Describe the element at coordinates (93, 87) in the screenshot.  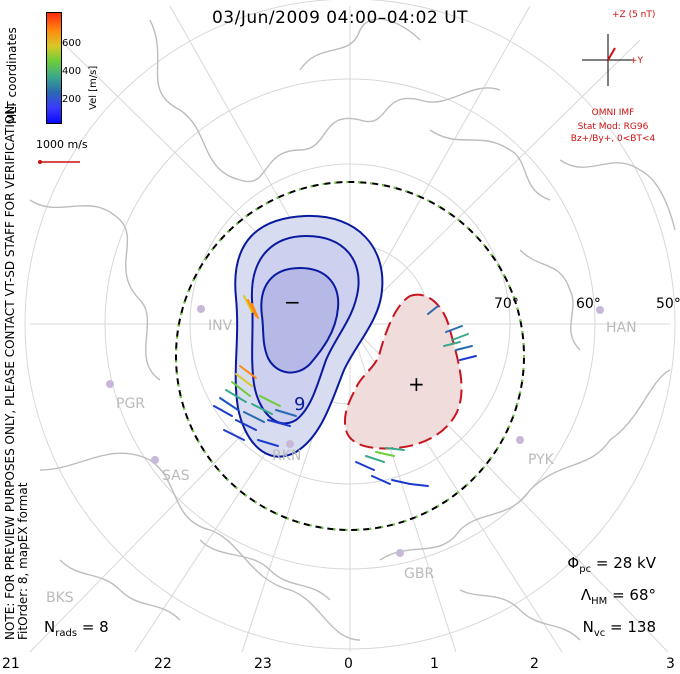
I see `velocity-scale-label: Vel [m/s]` at that location.